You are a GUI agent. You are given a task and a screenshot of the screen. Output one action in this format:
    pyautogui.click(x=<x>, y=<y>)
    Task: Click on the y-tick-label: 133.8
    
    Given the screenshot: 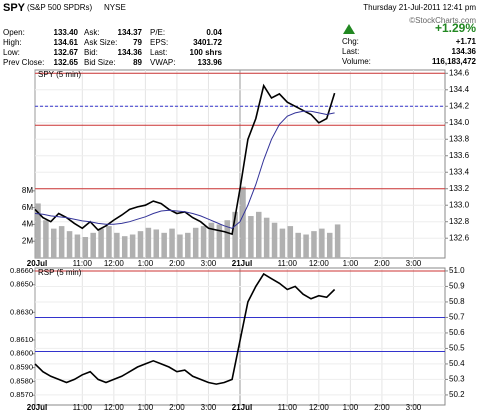 What is the action you would take?
    pyautogui.click(x=459, y=138)
    